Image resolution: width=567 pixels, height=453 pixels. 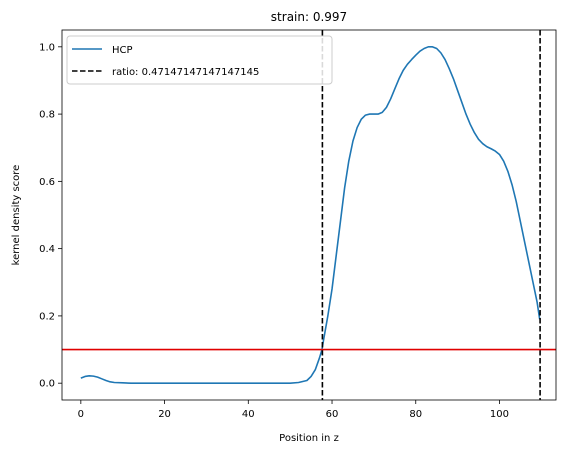 I want to click on x-tick-label: 80, so click(x=415, y=414).